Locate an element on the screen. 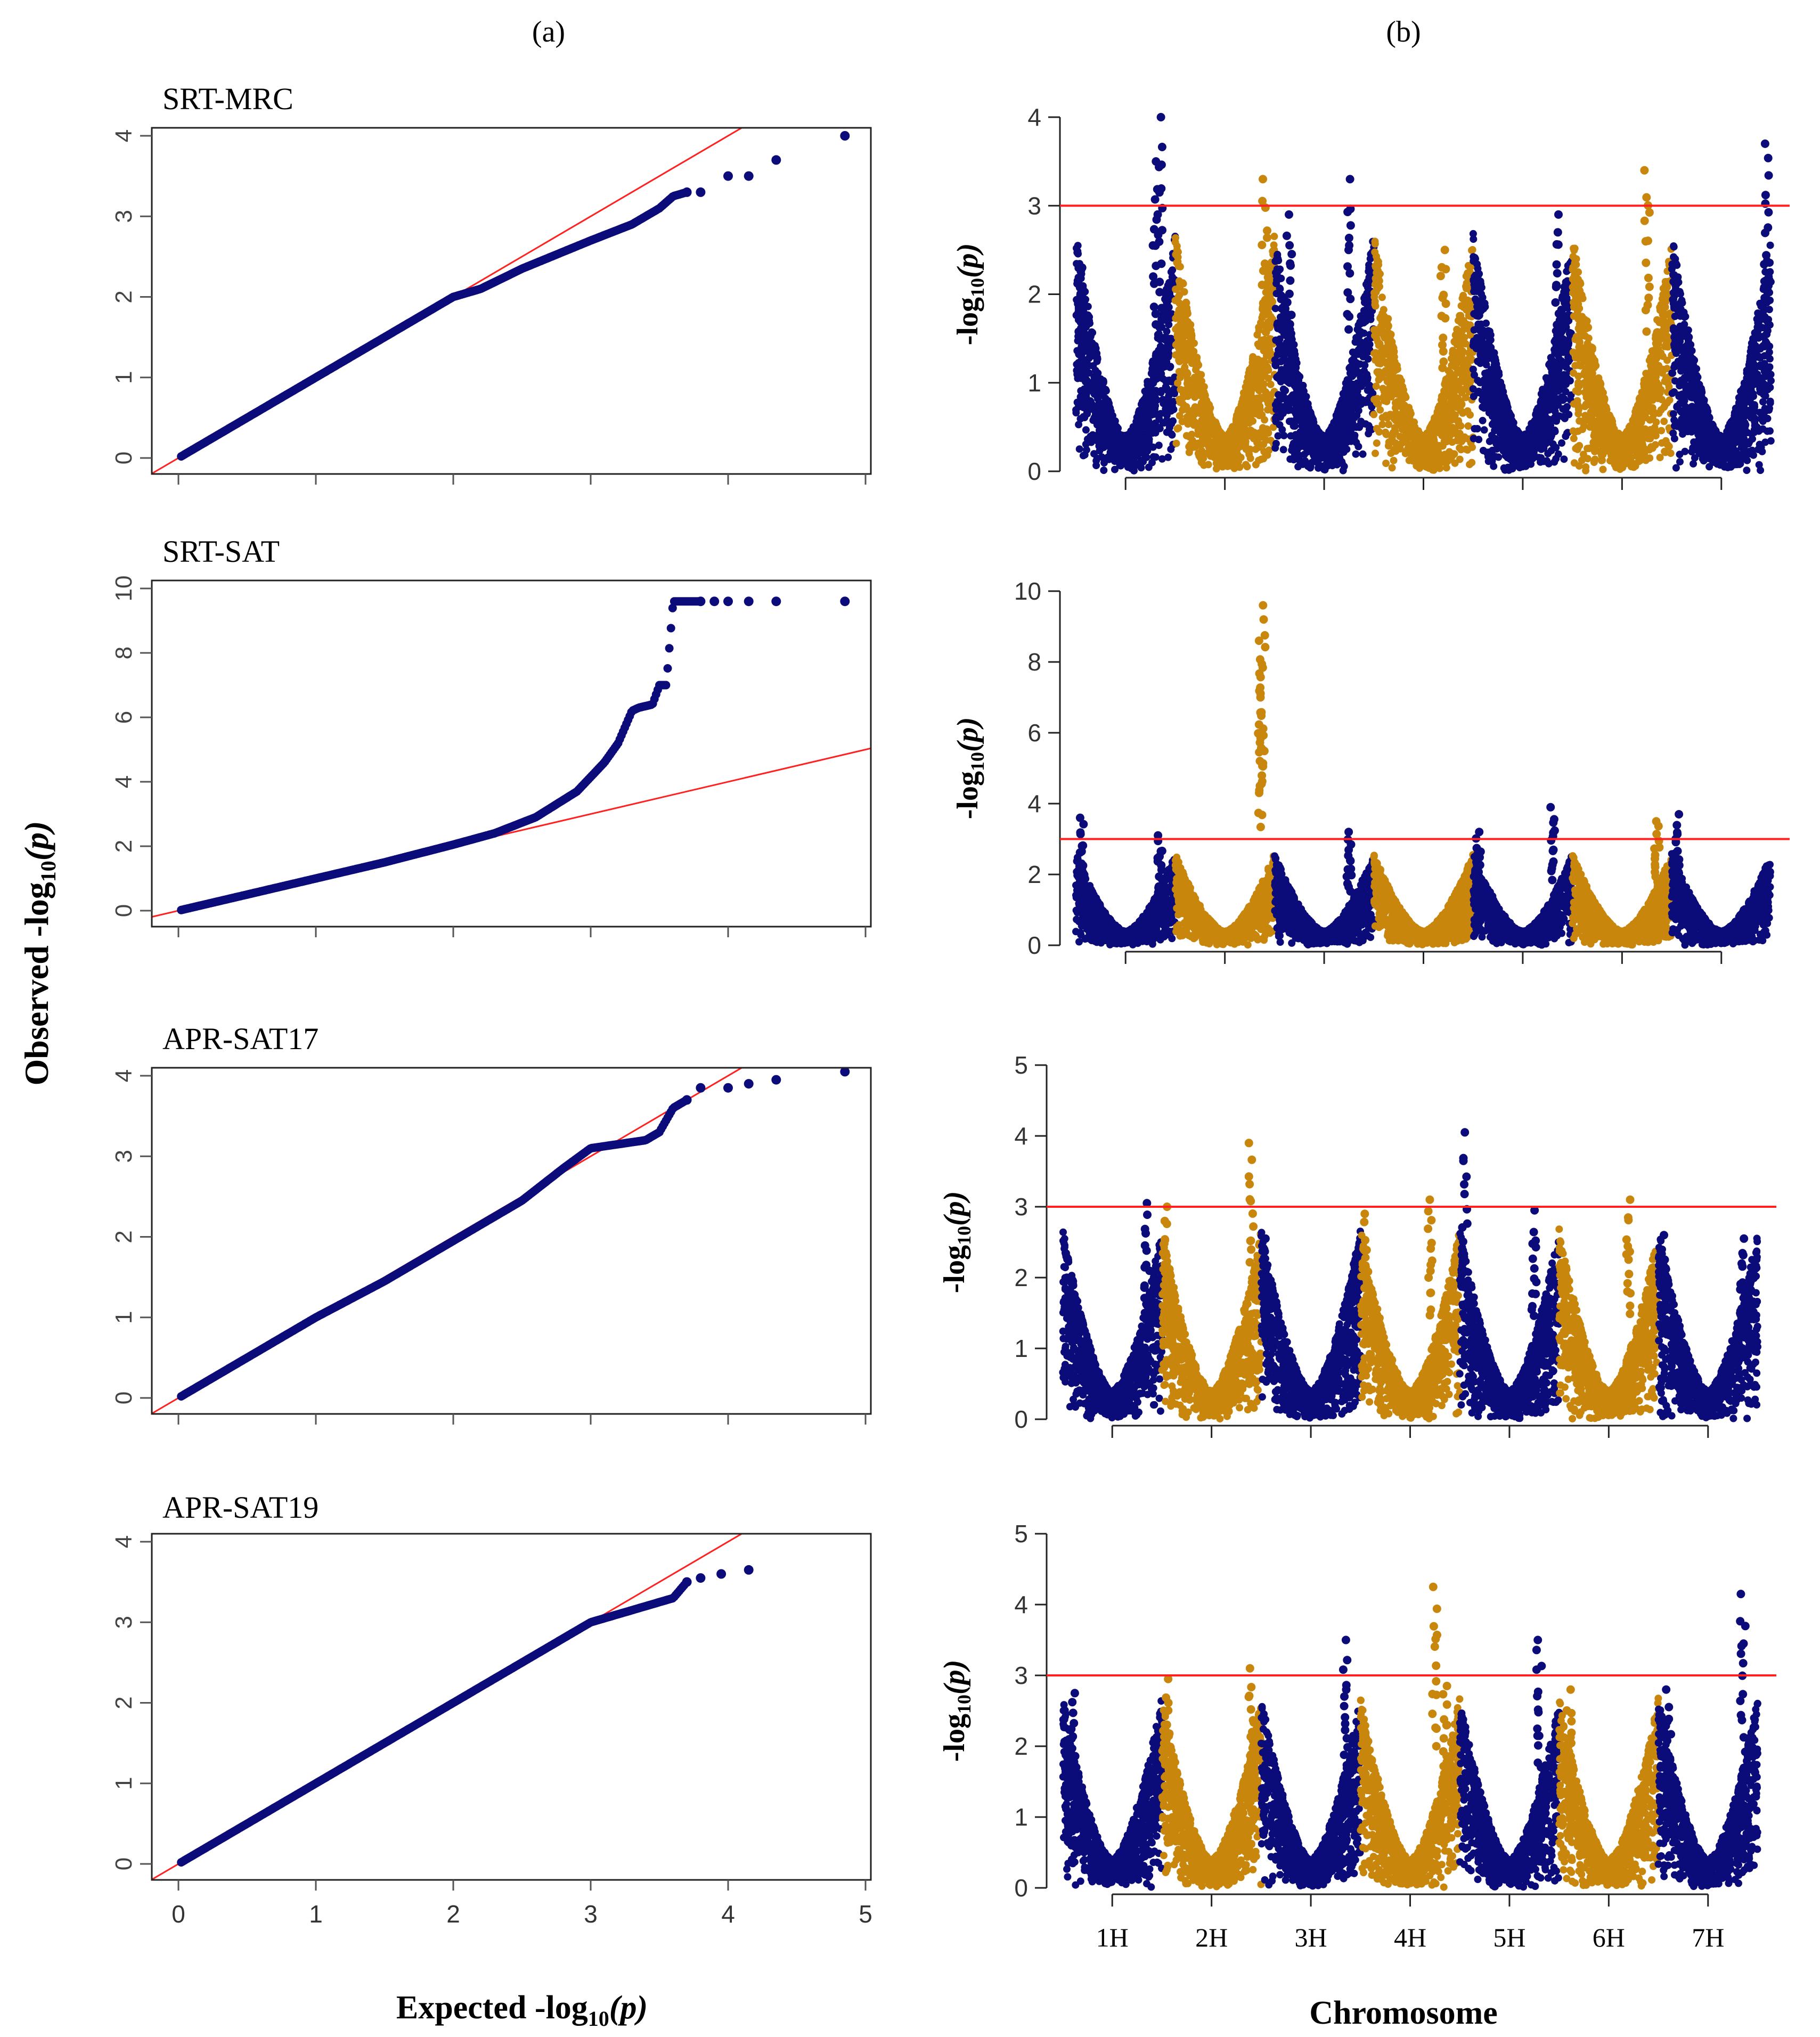 The height and width of the screenshot is (2037, 1820). mh-y-tick-label: 1 is located at coordinates (1034, 383).